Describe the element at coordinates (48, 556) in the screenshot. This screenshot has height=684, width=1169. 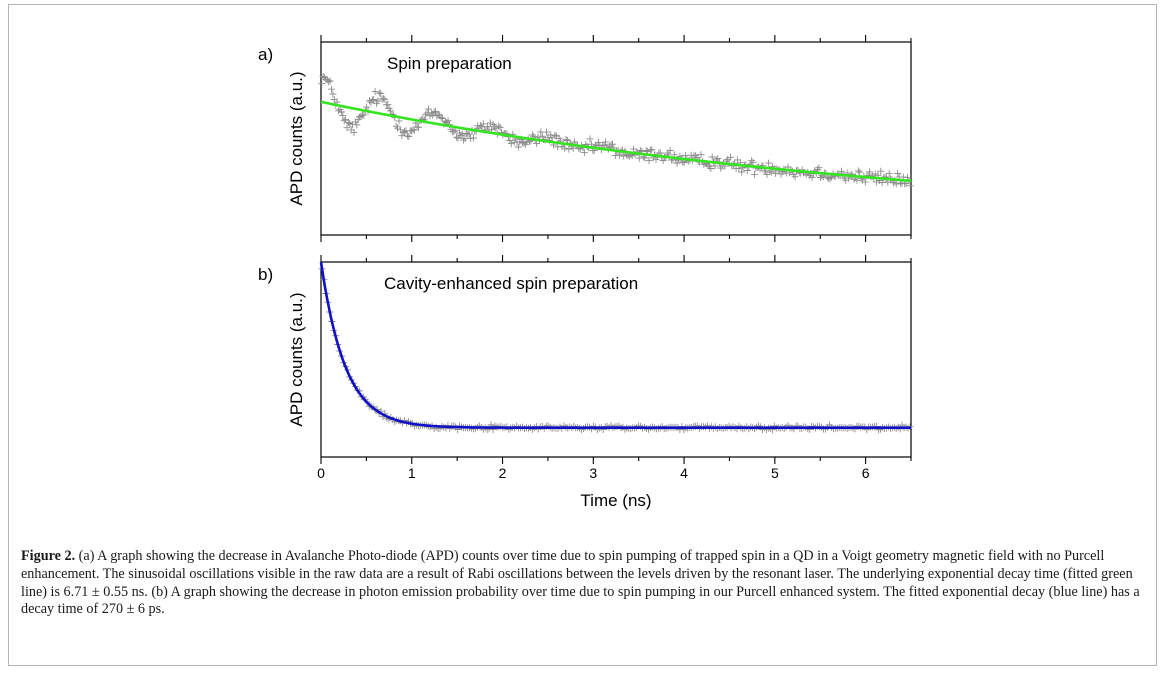
I see `caption-label: Figure 2.` at that location.